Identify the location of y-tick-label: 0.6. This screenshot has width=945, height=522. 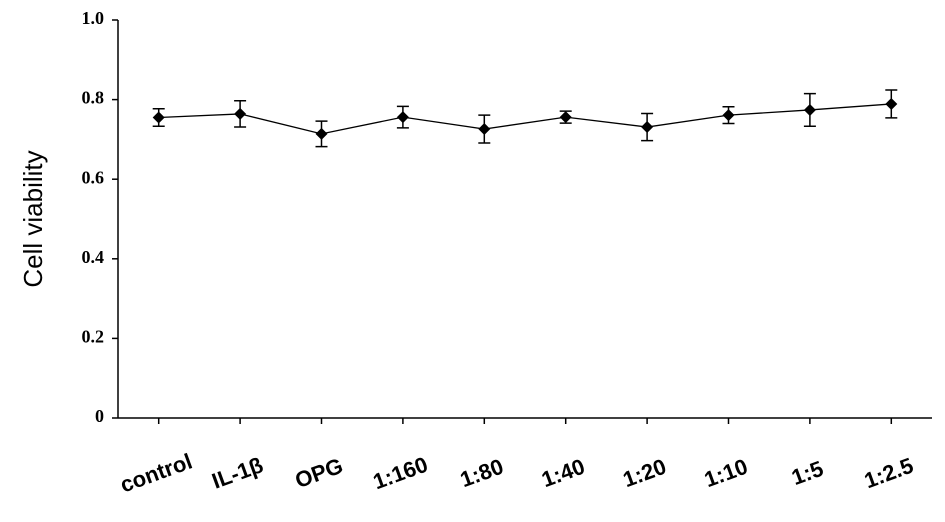
(93, 177).